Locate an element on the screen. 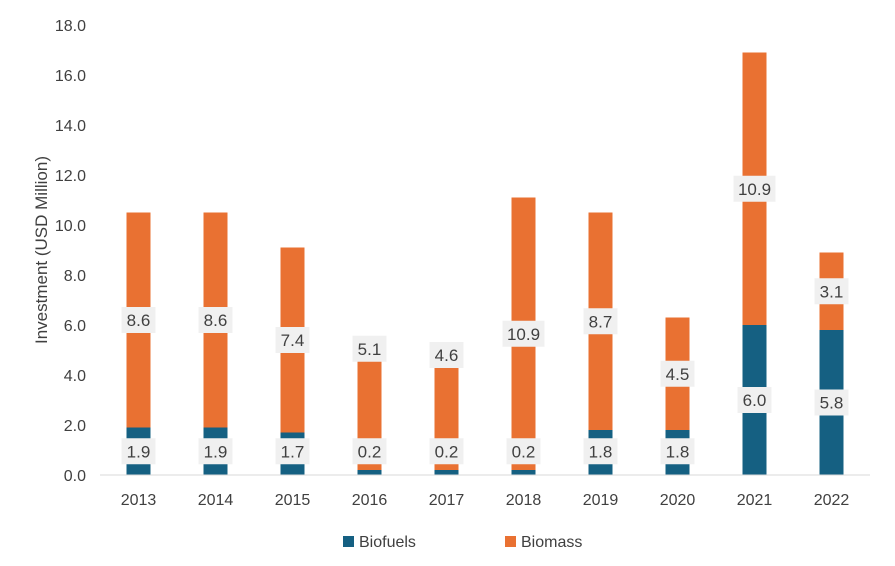 The image size is (895, 566). y-tick-label: 0.0 is located at coordinates (75, 476).